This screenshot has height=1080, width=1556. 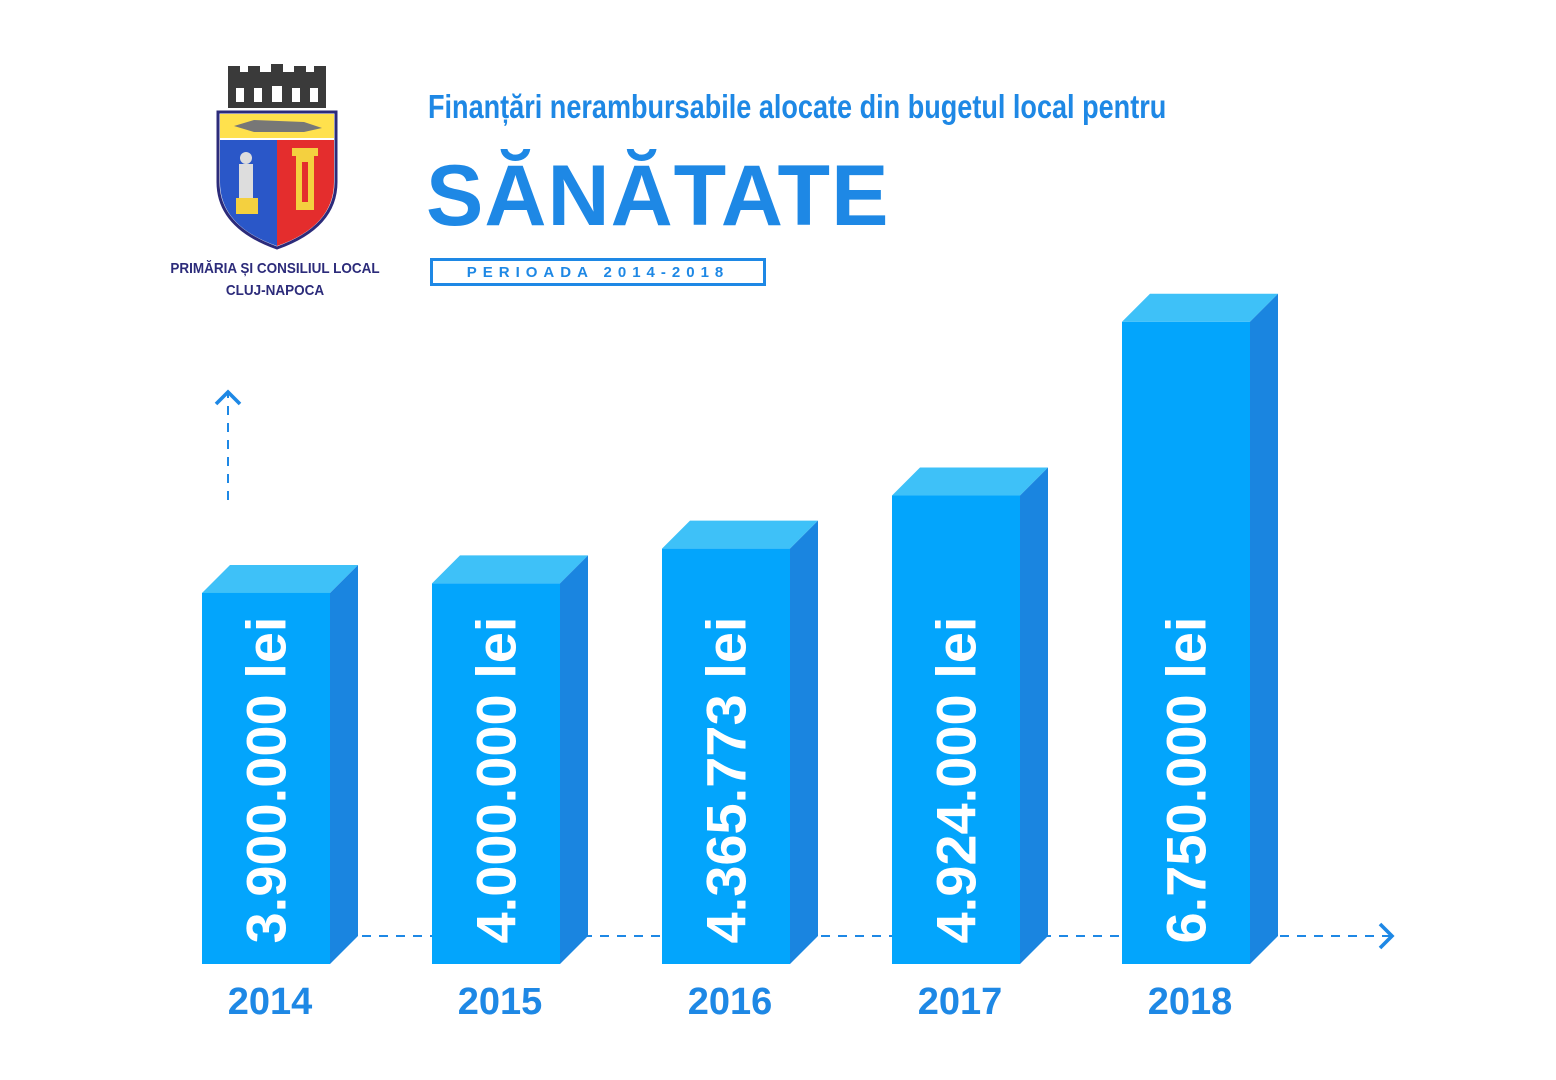 I want to click on bar-2015: 4.000.000 lei 2015, so click(x=510, y=789).